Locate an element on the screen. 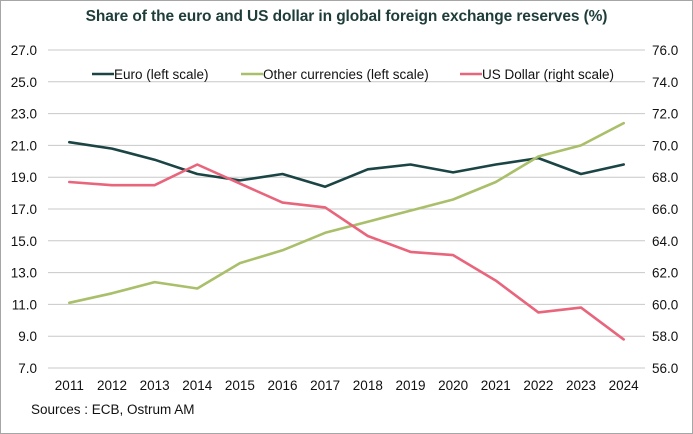  left-tick-label: 17.0 is located at coordinates (24, 209).